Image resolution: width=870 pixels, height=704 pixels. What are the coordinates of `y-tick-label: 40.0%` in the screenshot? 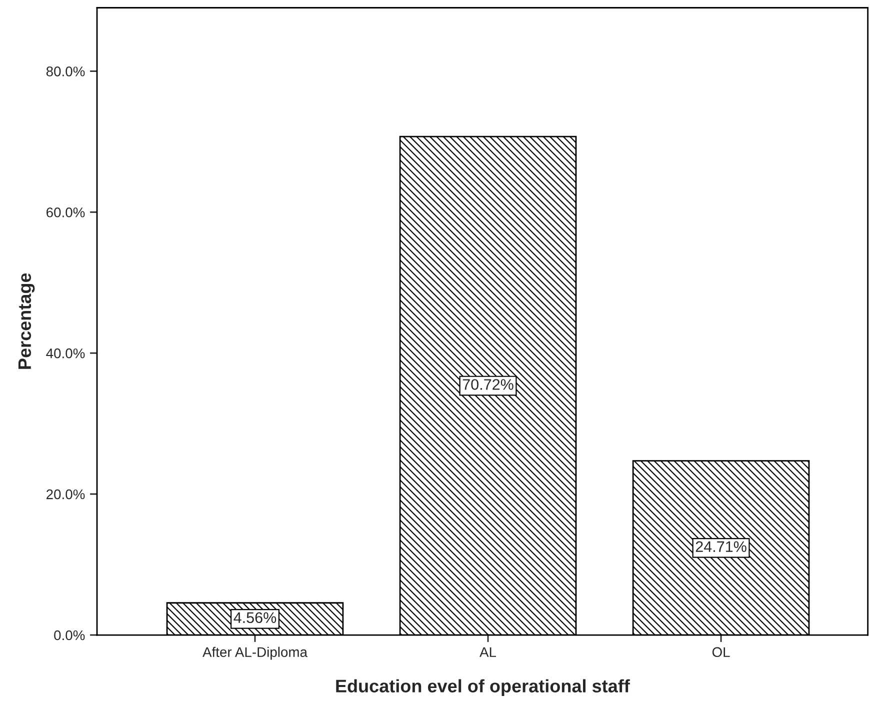 It's located at (65, 353).